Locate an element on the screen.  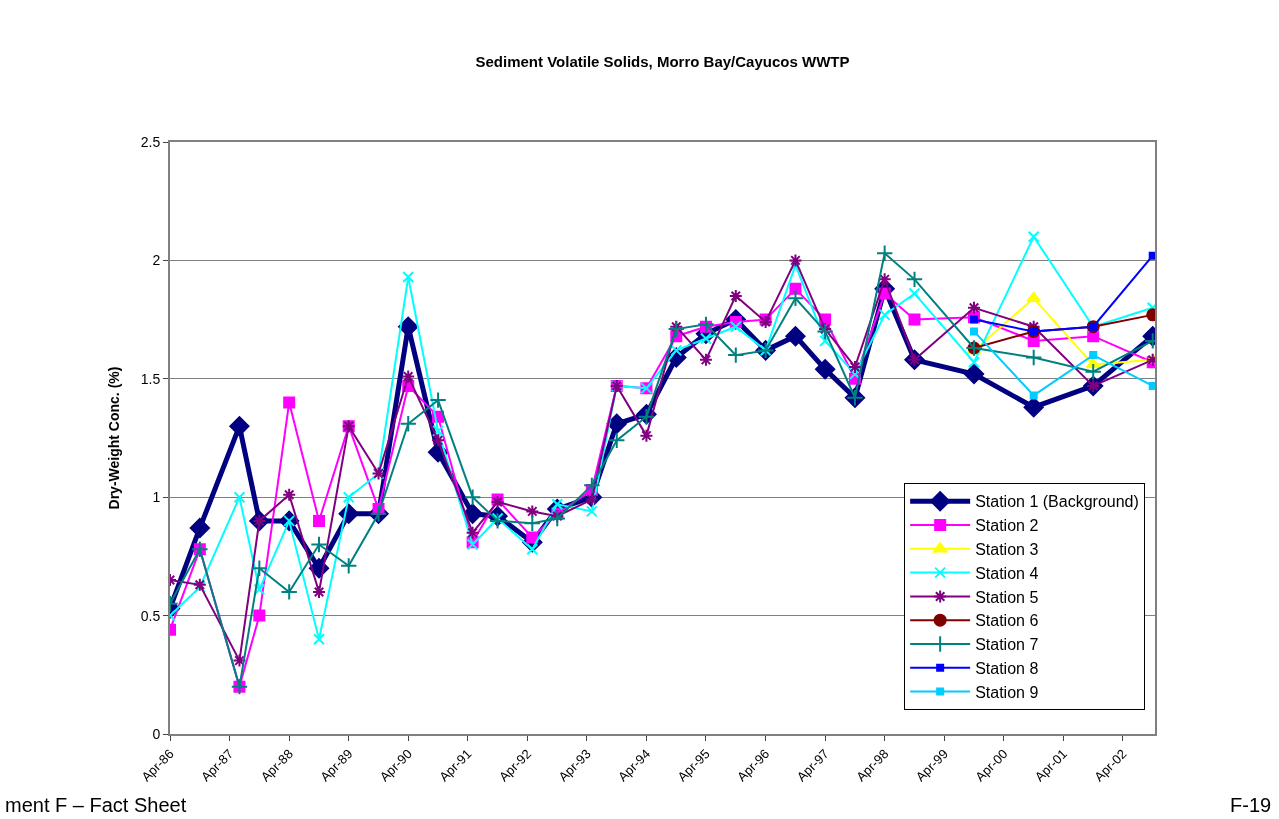
text: ment F – Fact Sheet is located at coordinates (96, 805).